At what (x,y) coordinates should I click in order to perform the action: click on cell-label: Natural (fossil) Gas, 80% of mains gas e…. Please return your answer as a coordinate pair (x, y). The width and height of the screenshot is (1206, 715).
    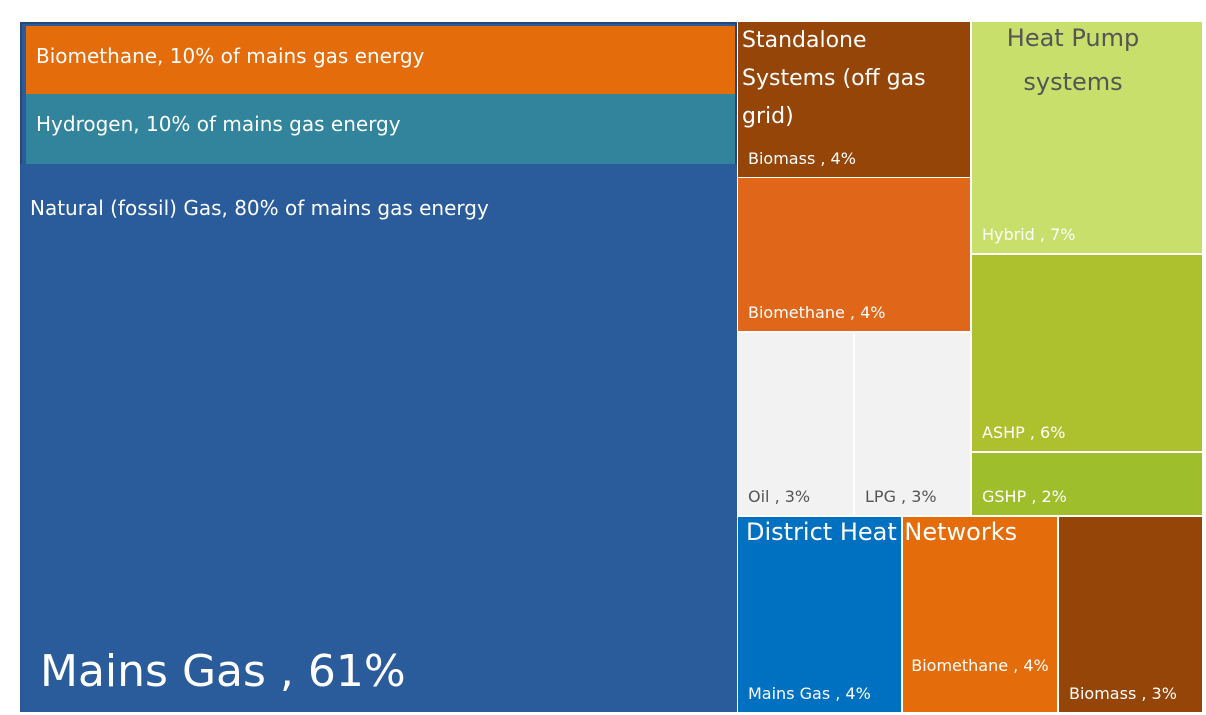
    Looking at the image, I should click on (259, 208).